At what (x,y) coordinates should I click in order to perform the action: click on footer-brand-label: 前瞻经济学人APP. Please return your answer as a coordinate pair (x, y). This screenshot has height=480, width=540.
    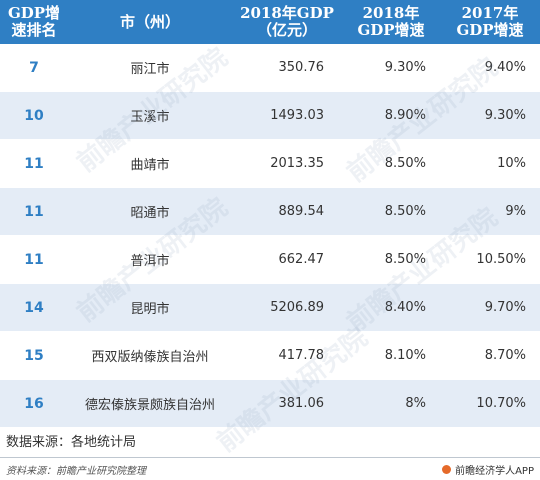
    Looking at the image, I should click on (494, 471).